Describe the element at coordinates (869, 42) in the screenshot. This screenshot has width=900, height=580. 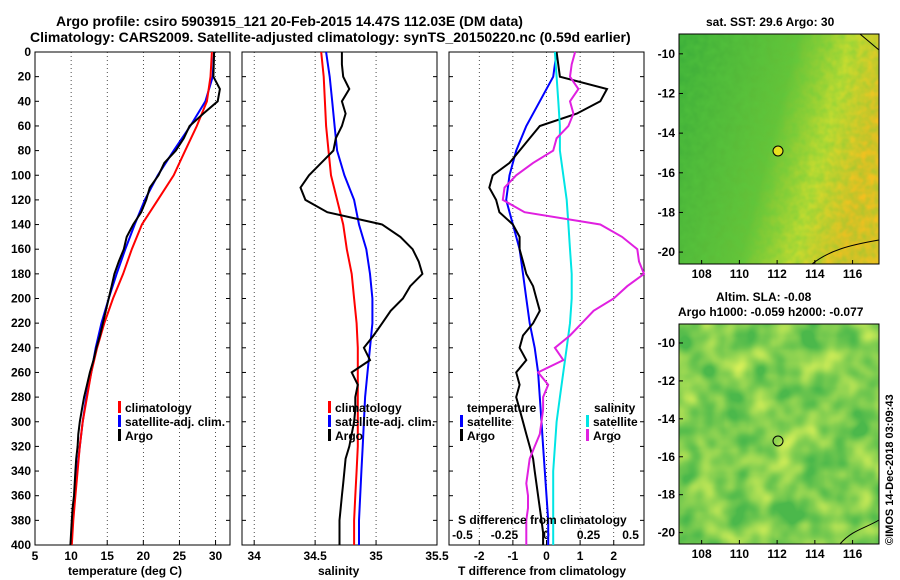
I see `sst-map-coastline-top` at that location.